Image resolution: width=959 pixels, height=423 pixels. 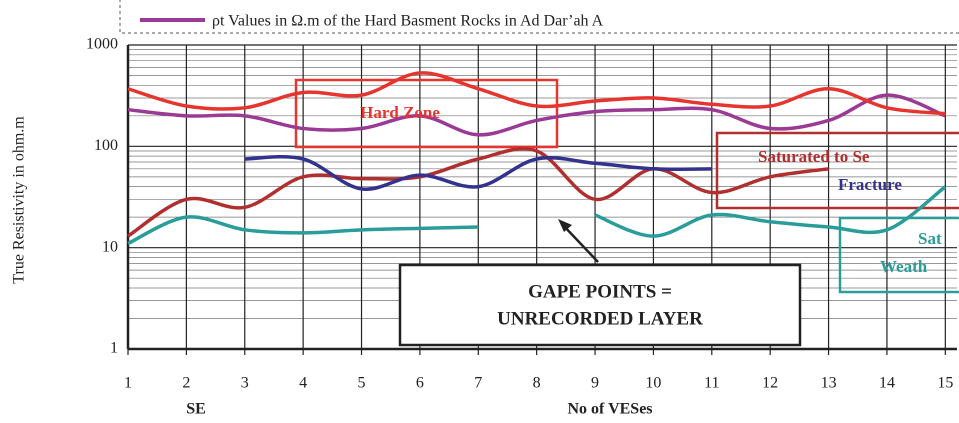 I want to click on y-axis-label: True Resistivity in ohm.m, so click(x=19, y=200).